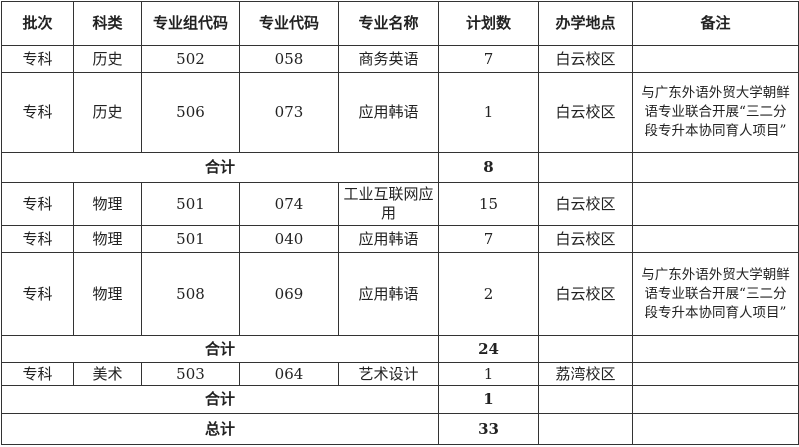 Image resolution: width=799 pixels, height=447 pixels. Describe the element at coordinates (289, 59) in the screenshot. I see `cell-major-code: 058` at that location.